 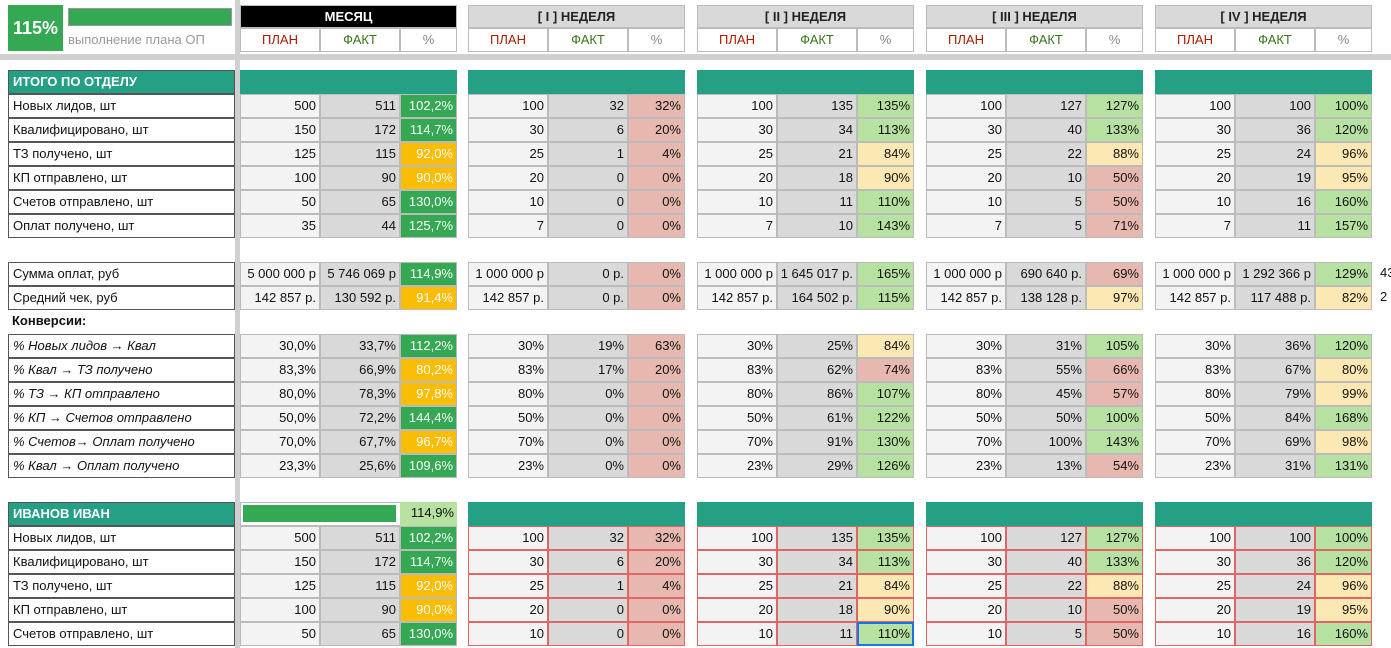 I want to click on plan-cell: 80%, so click(x=966, y=394).